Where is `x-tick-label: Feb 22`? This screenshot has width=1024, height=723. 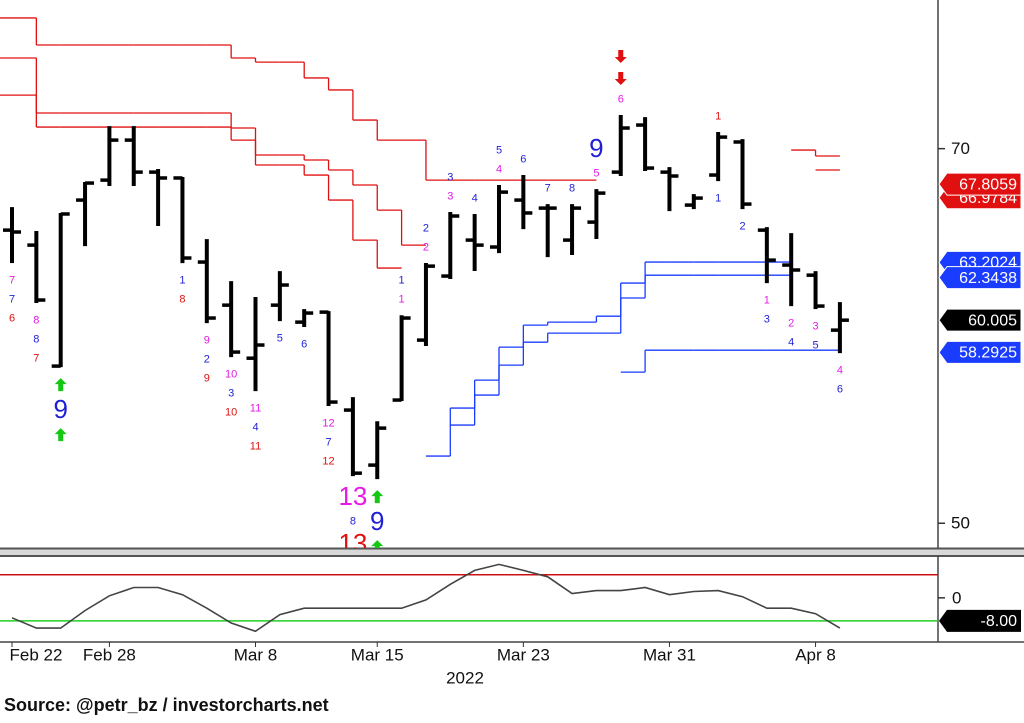 x-tick-label: Feb 22 is located at coordinates (36, 654).